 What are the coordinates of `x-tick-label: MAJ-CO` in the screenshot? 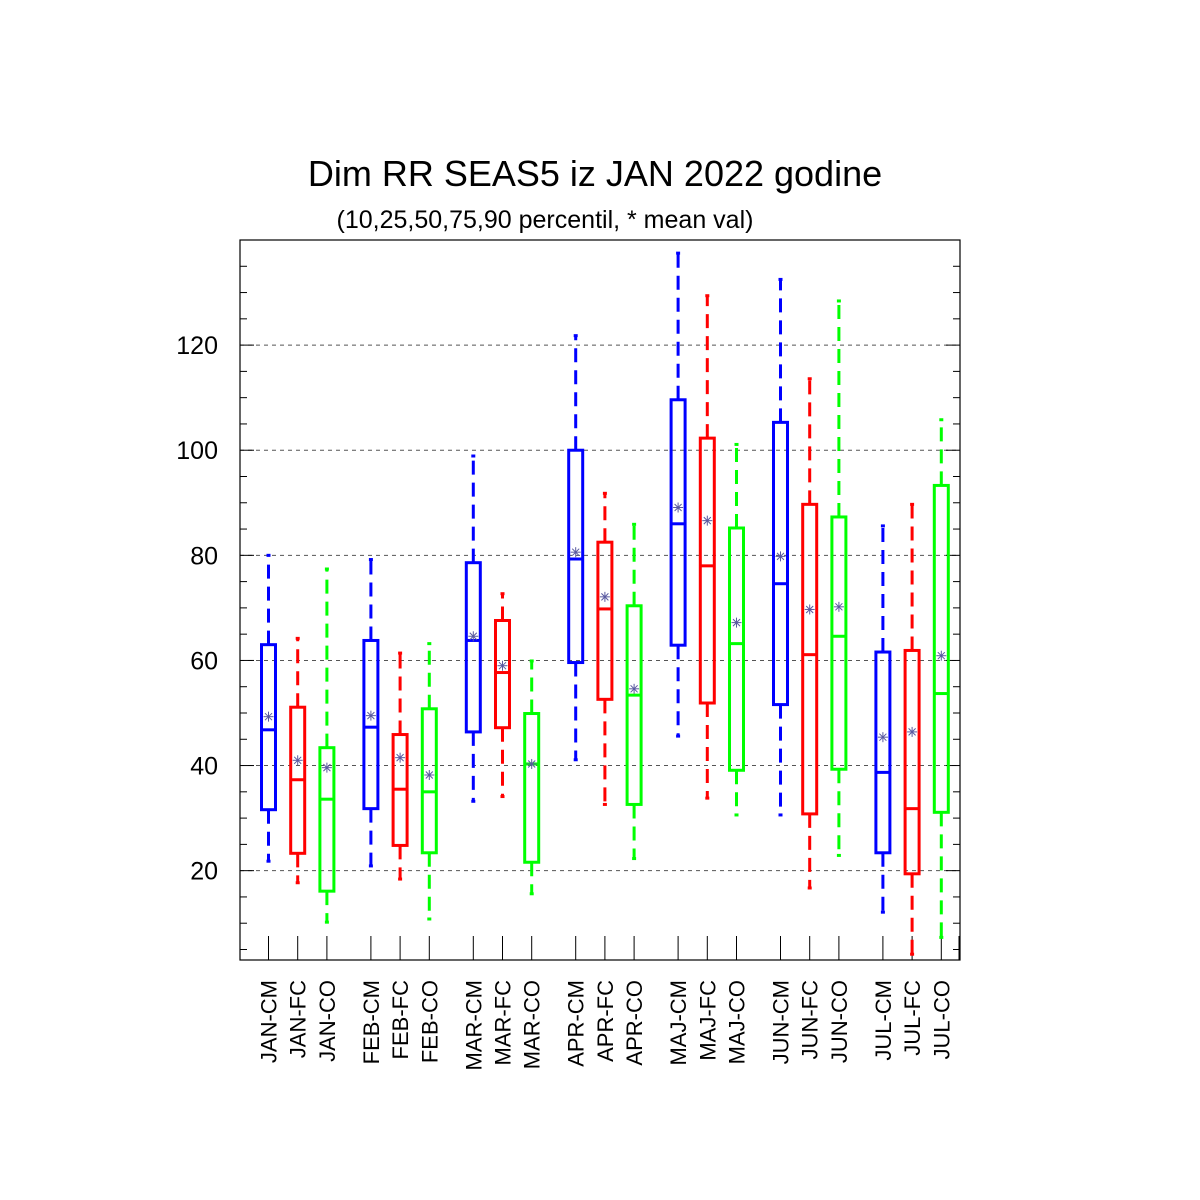 It's located at (737, 1022).